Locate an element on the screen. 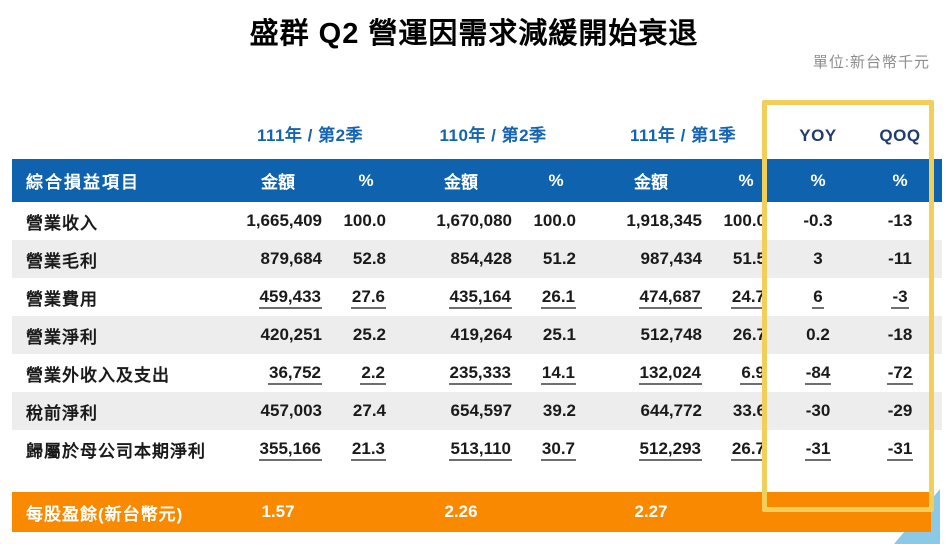 This screenshot has height=544, width=948. period-header-110q2: 110年 / 第2季 is located at coordinates (493, 135).